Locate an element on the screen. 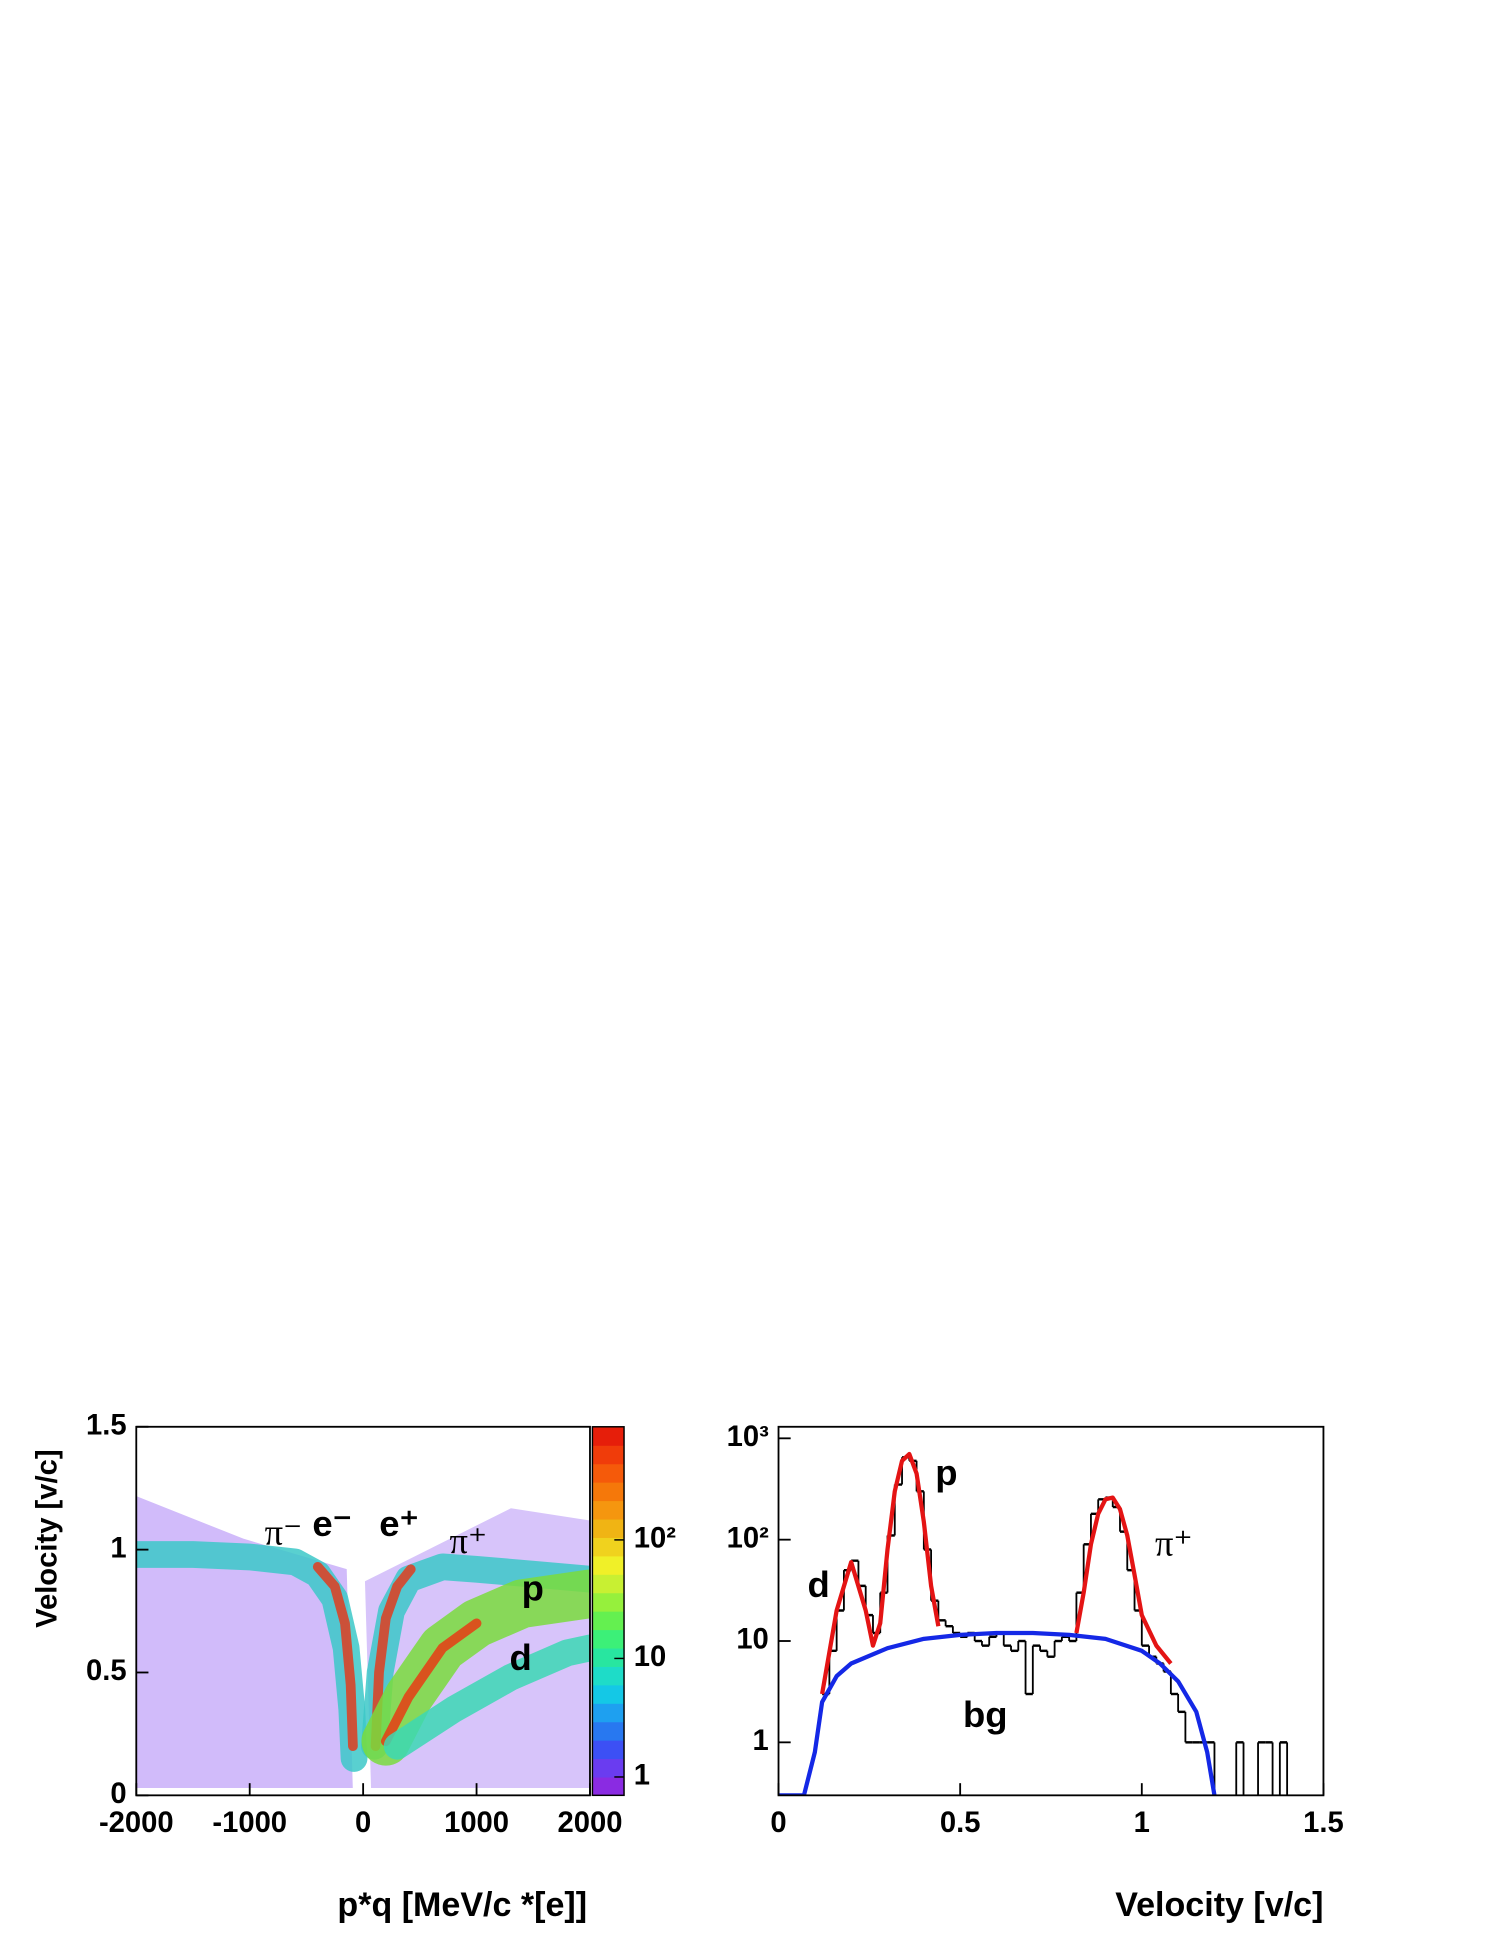 This screenshot has height=1934, width=1495. y-tick-label: 10³ is located at coordinates (748, 1437).